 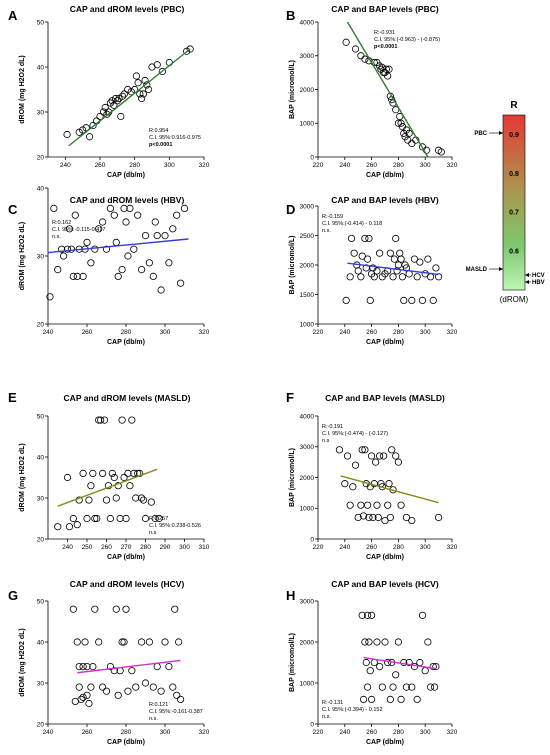 What do you see at coordinates (312, 157) in the screenshot?
I see `y-tick-label: 0` at bounding box center [312, 157].